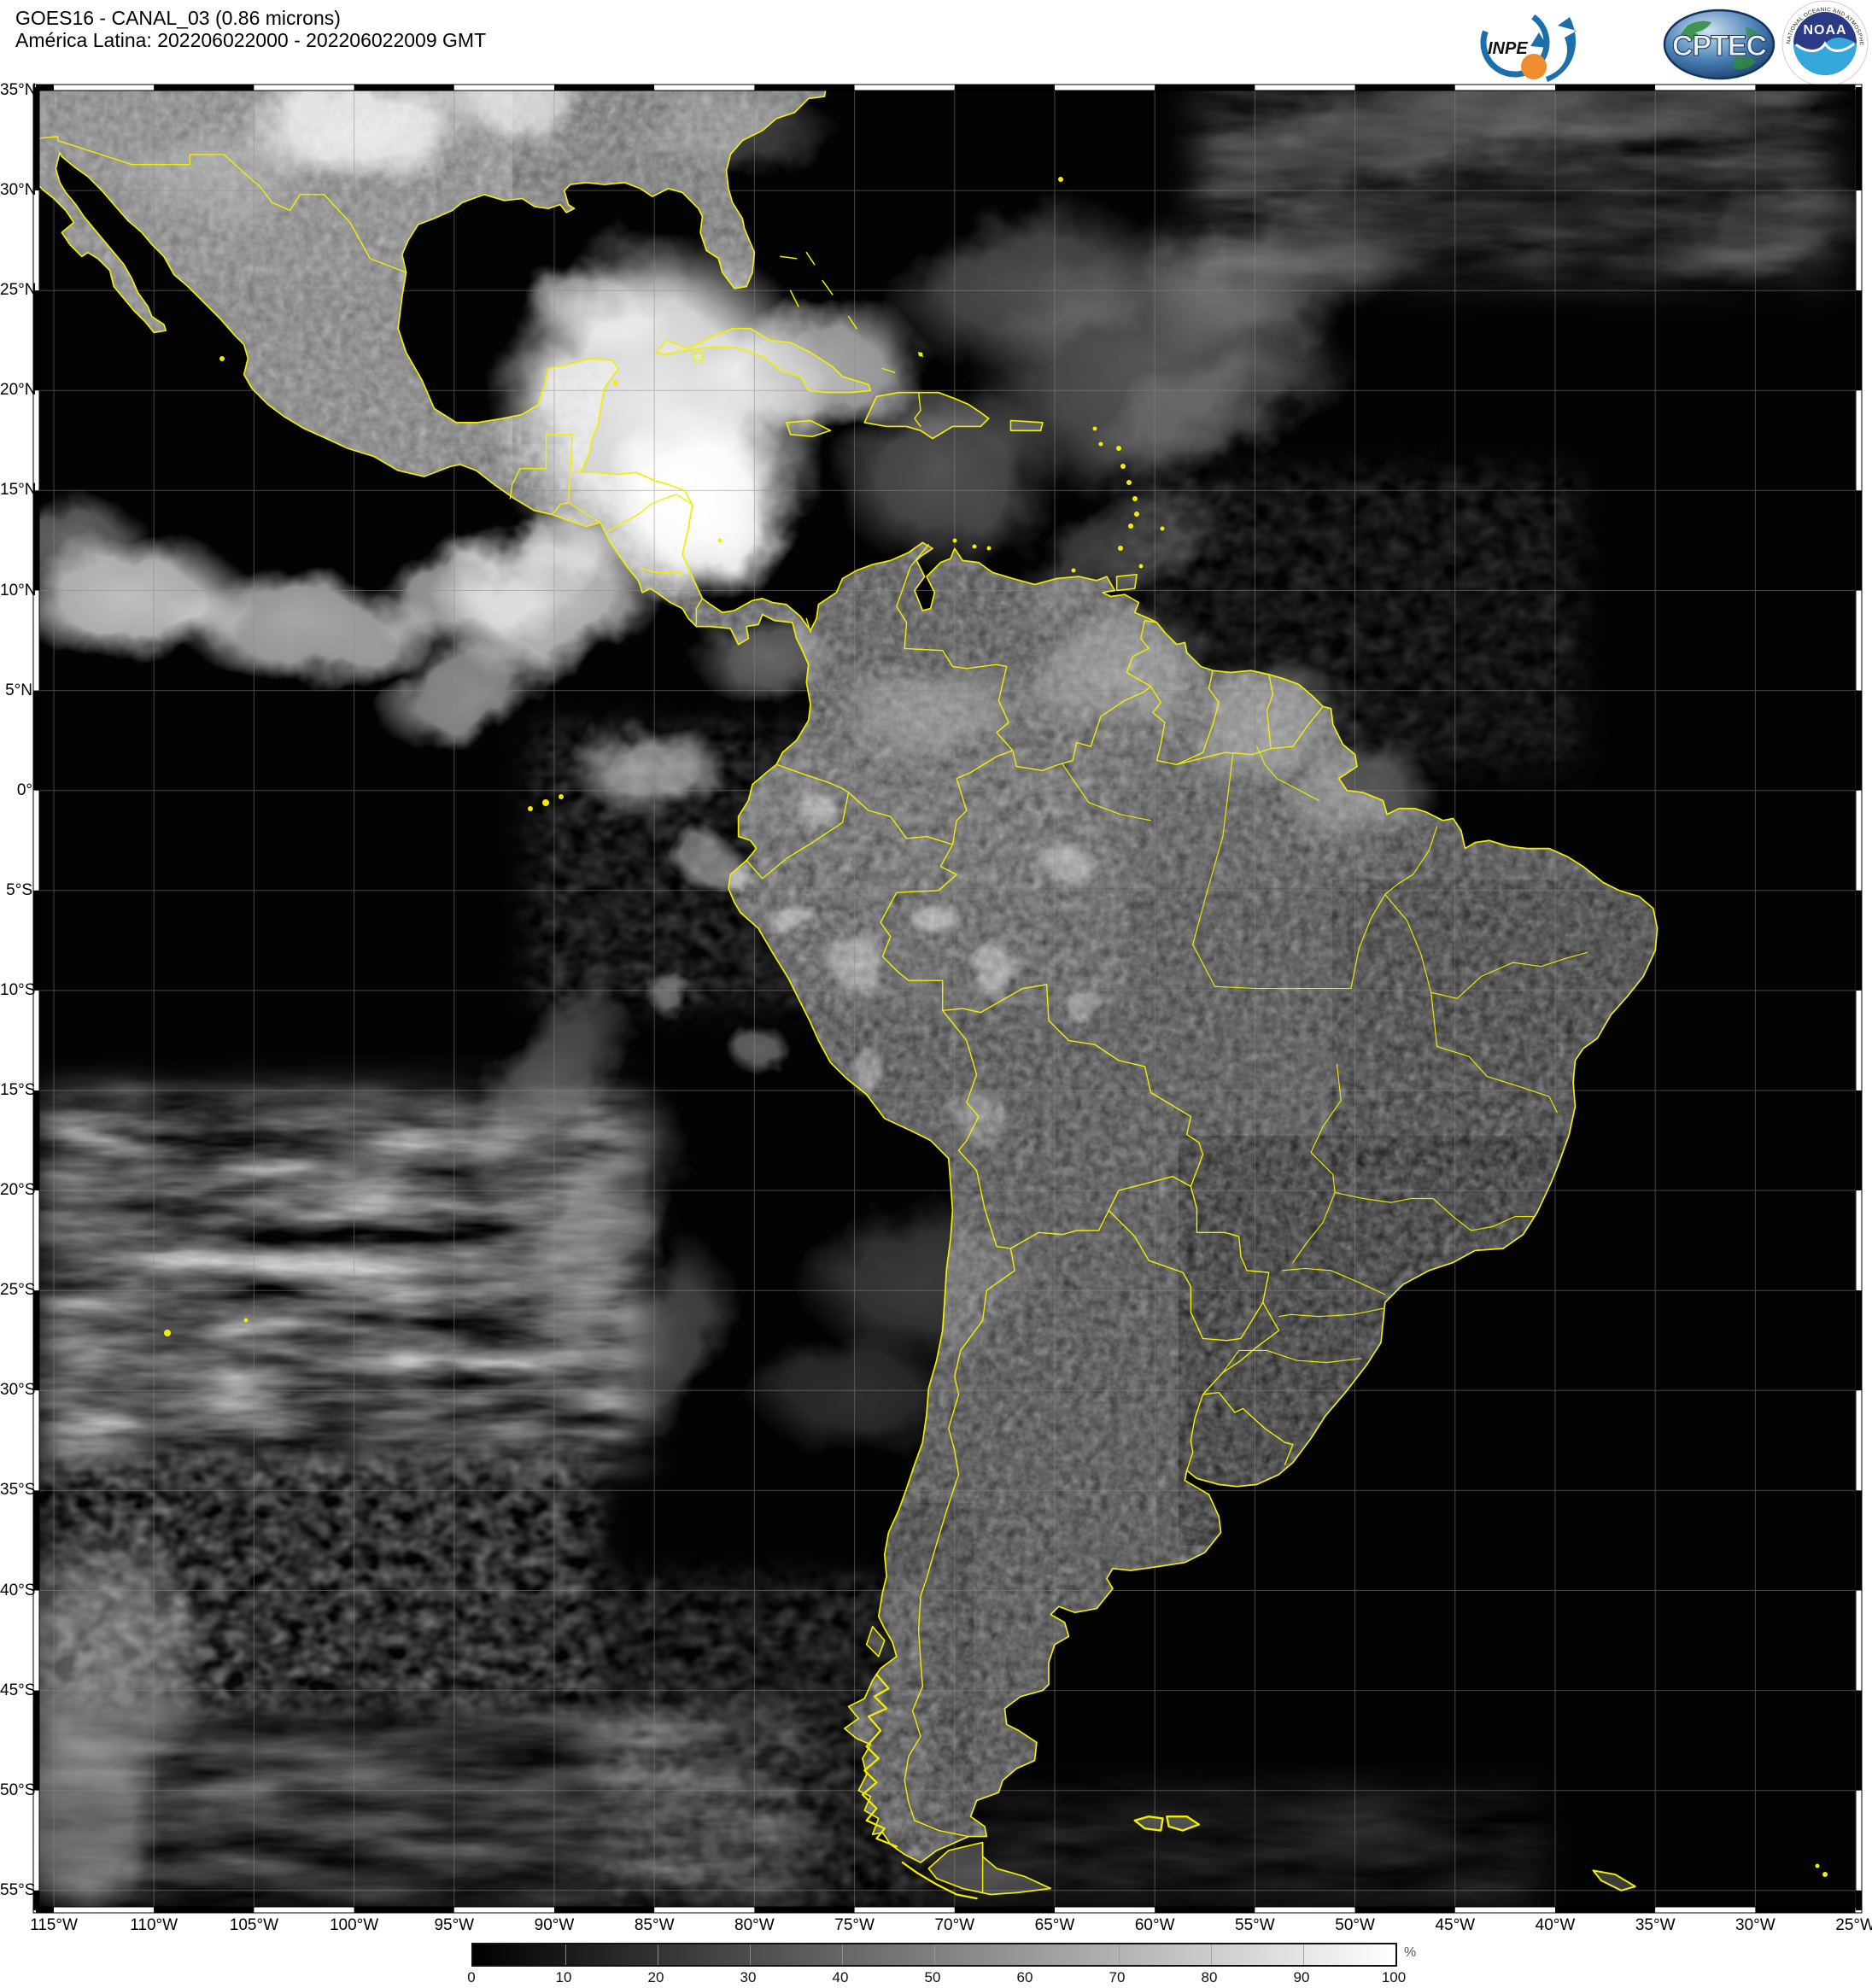 The image size is (1872, 1988). What do you see at coordinates (926, 416) in the screenshot?
I see `hispaniola-coastline` at bounding box center [926, 416].